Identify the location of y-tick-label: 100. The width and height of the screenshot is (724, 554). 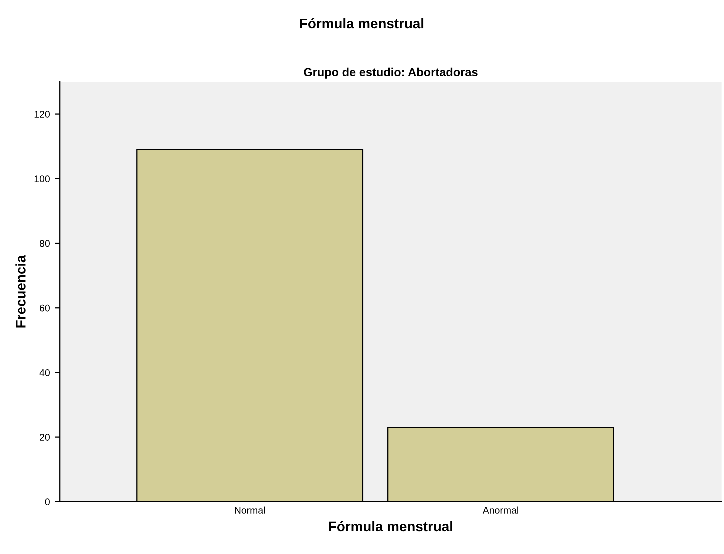
(42, 179).